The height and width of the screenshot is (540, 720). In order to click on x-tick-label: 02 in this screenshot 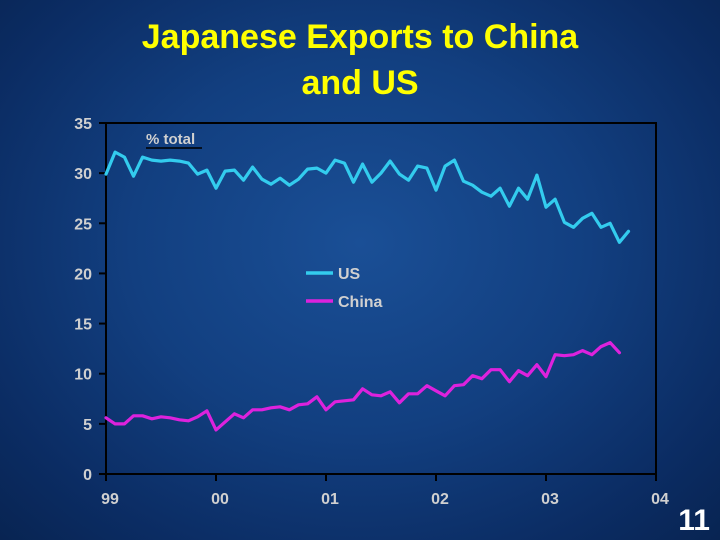, I will do `click(440, 499)`.